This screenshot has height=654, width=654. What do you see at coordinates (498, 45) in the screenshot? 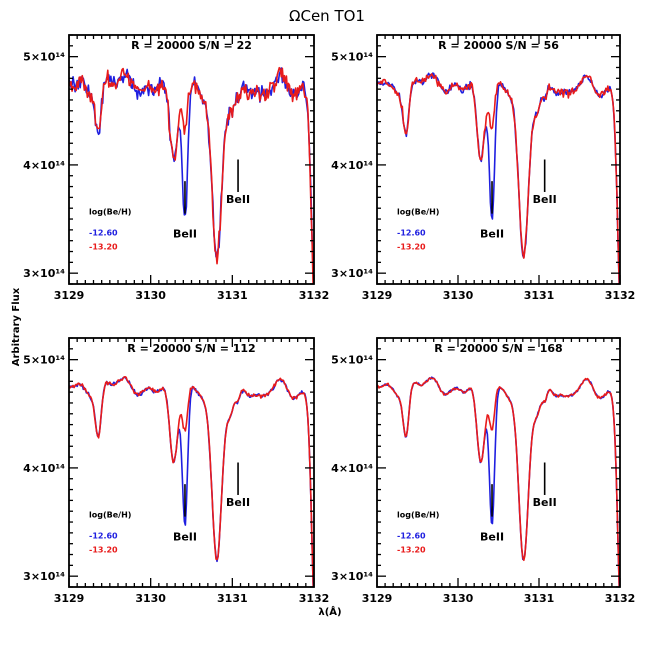
I see `panel-label: R = 20000 S/N = 56` at bounding box center [498, 45].